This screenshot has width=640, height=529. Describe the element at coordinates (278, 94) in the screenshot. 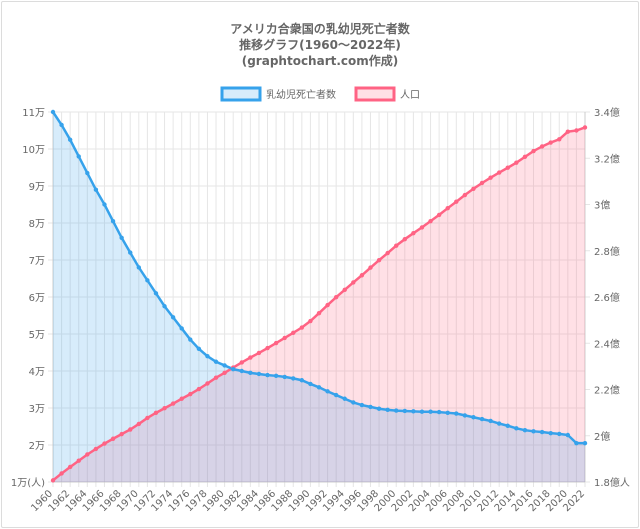

I see `legend-item-infant-deaths: 乳幼児死亡者数` at that location.